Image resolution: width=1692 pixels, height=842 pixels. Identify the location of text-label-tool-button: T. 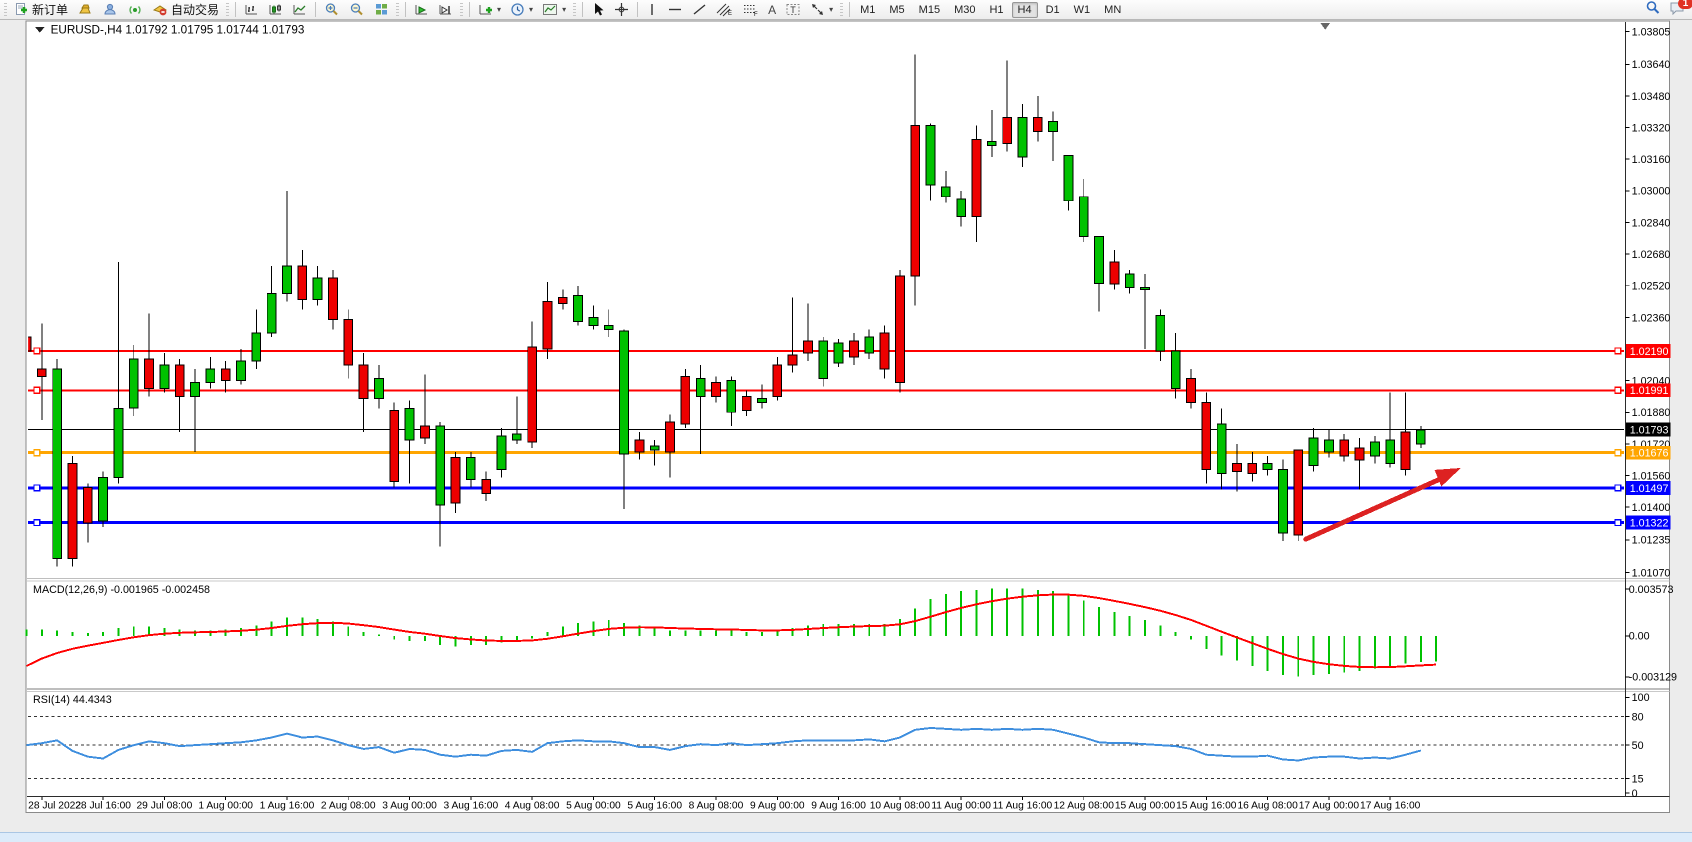
(793, 10).